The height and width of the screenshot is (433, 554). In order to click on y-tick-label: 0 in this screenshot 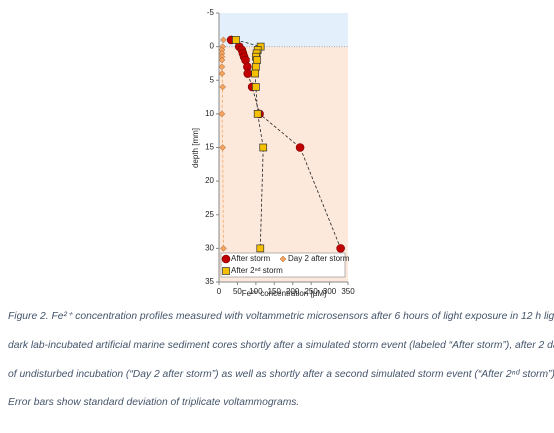, I will do `click(212, 46)`.